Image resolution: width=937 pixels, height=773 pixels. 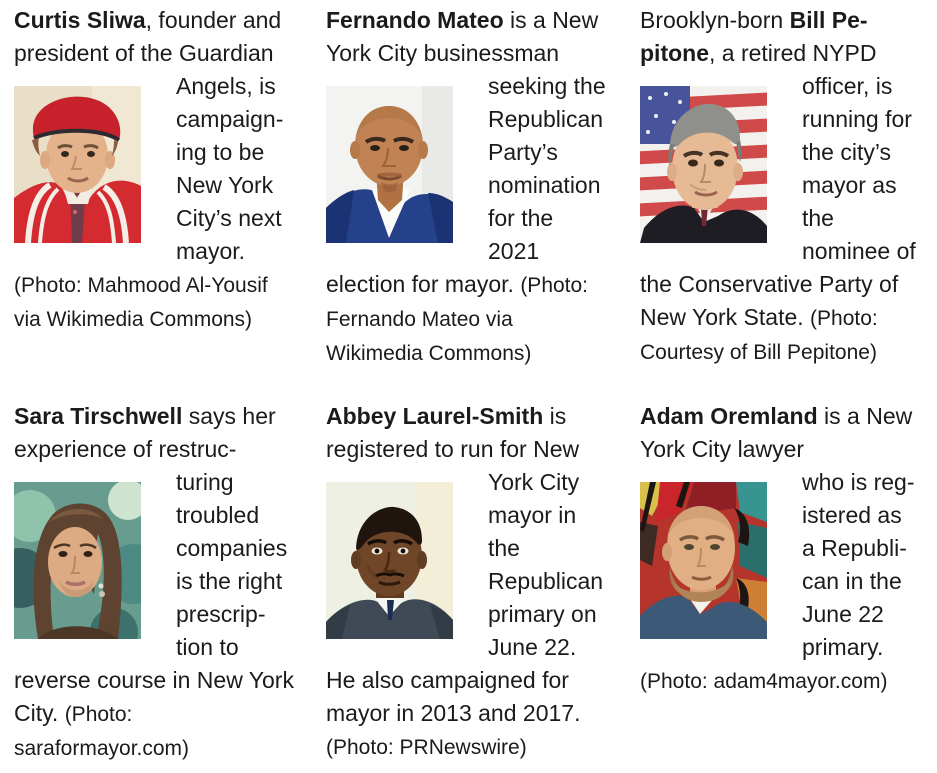 What do you see at coordinates (715, 20) in the screenshot?
I see `profile-pre-text: Brooklyn-born` at bounding box center [715, 20].